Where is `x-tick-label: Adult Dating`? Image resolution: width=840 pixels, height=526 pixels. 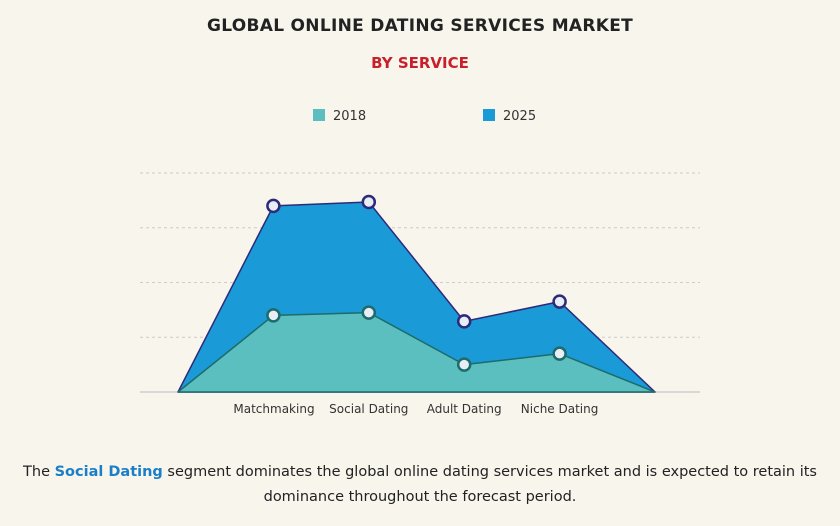 x-tick-label: Adult Dating is located at coordinates (464, 409).